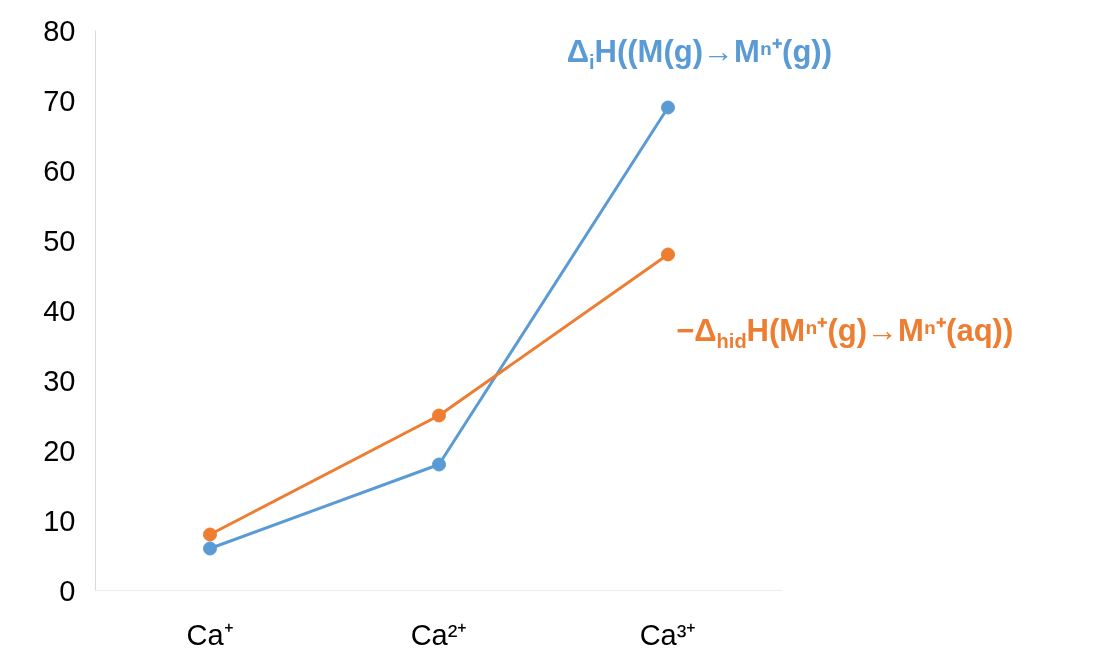  What do you see at coordinates (210, 634) in the screenshot?
I see `x-tick-label: Ca⁺` at bounding box center [210, 634].